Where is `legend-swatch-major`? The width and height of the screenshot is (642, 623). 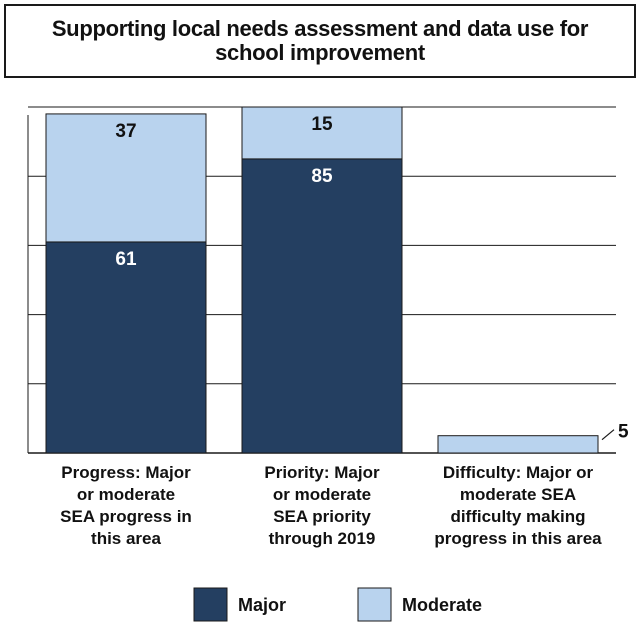 legend-swatch-major is located at coordinates (210, 604).